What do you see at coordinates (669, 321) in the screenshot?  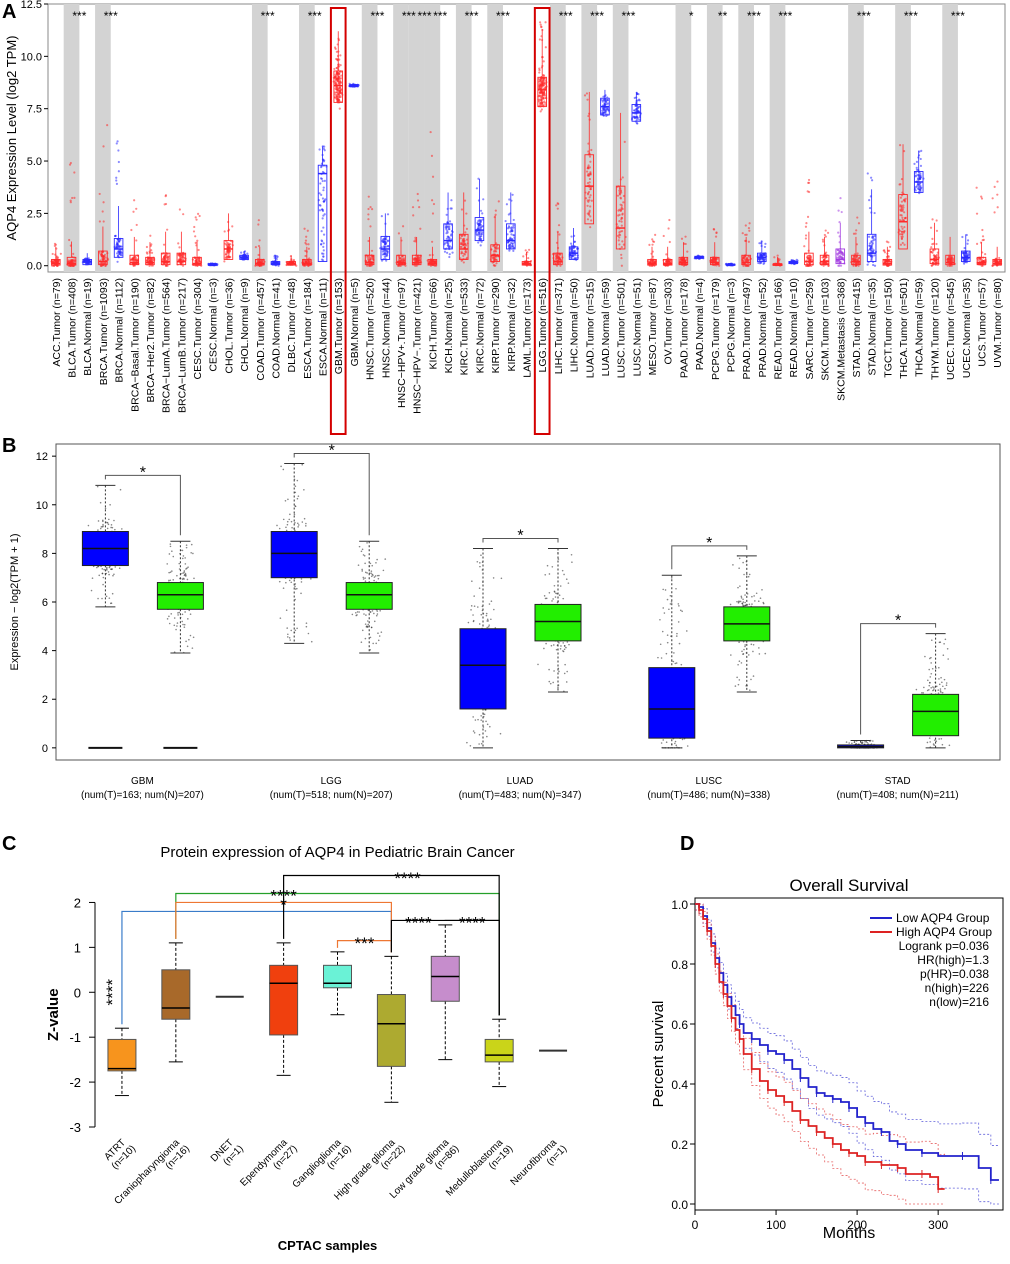 I see `x-tick-label: OV.Tumor (n=303)` at bounding box center [669, 321].